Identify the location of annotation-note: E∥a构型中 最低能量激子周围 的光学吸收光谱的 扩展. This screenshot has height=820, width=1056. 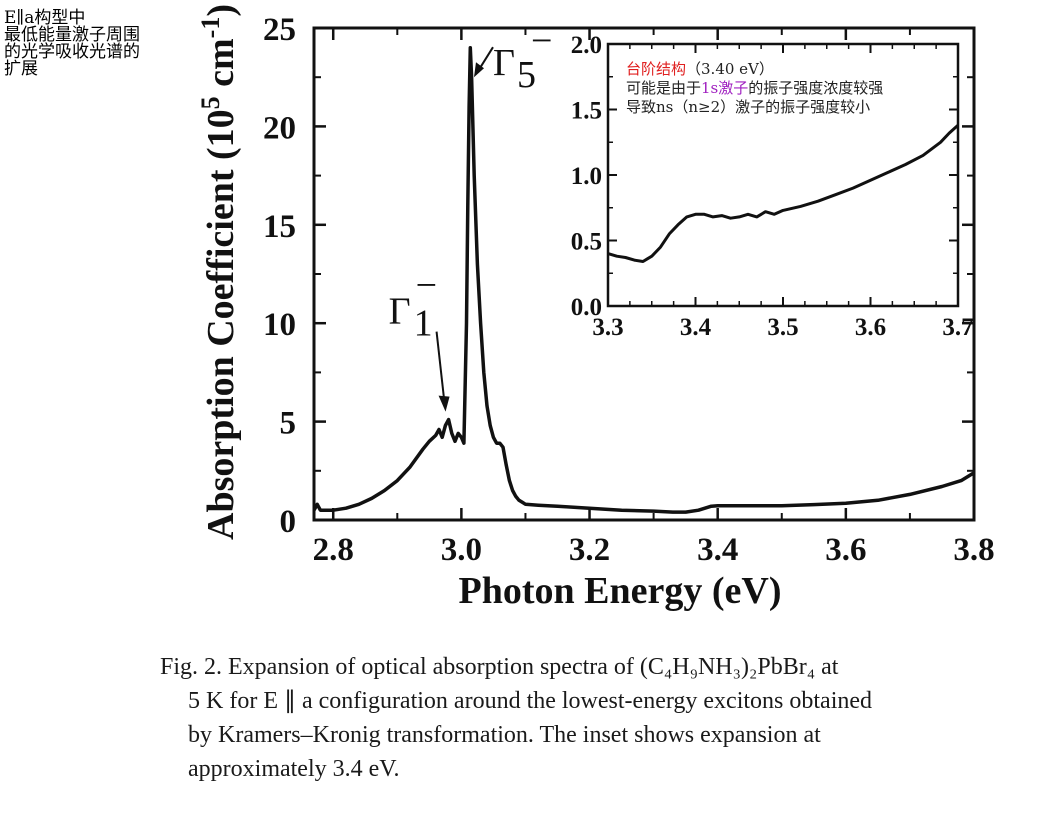
(72, 43).